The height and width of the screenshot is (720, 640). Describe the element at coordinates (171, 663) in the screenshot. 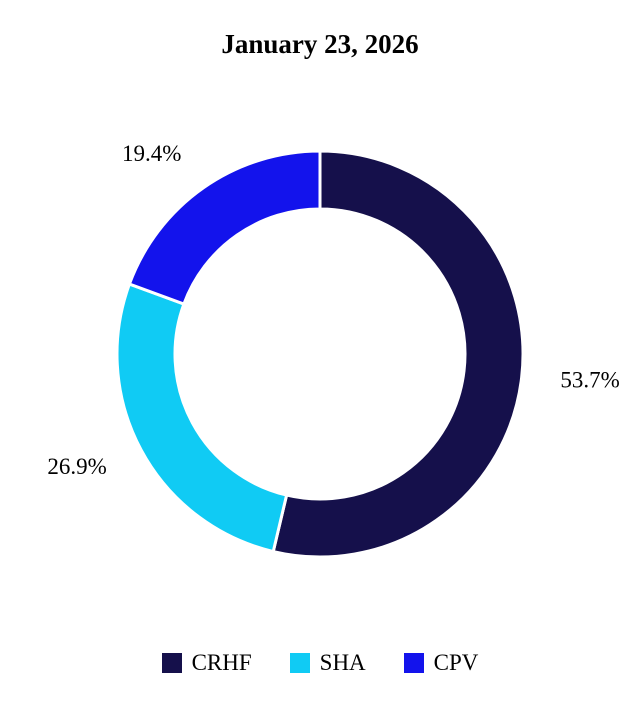

I see `legend-swatch-crhf` at that location.